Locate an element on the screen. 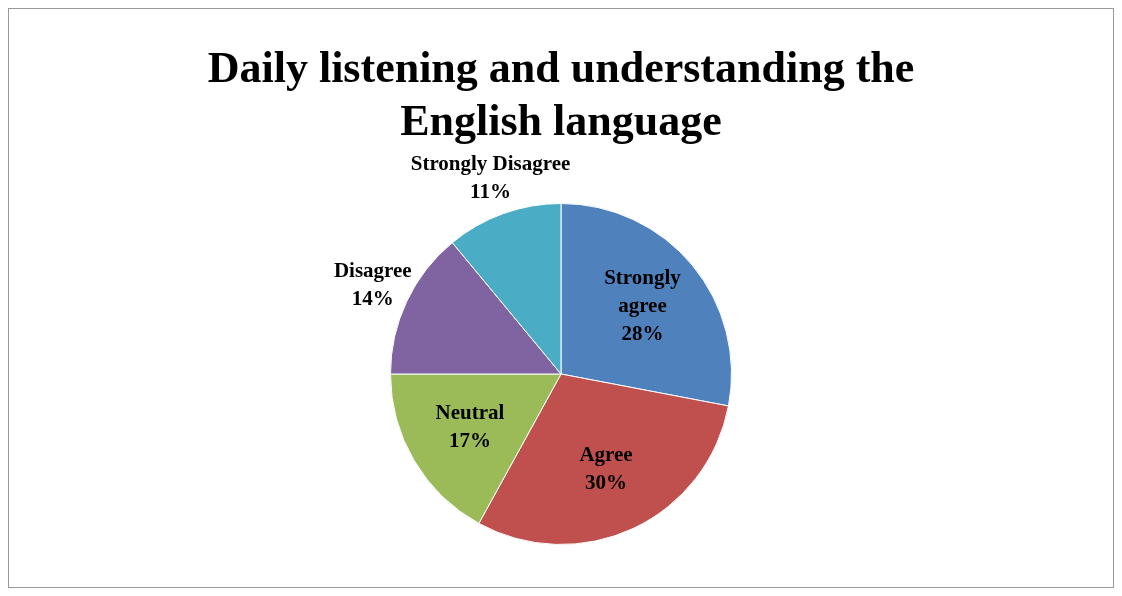 This screenshot has width=1122, height=596. slice-label: Strongly Disagree is located at coordinates (490, 162).